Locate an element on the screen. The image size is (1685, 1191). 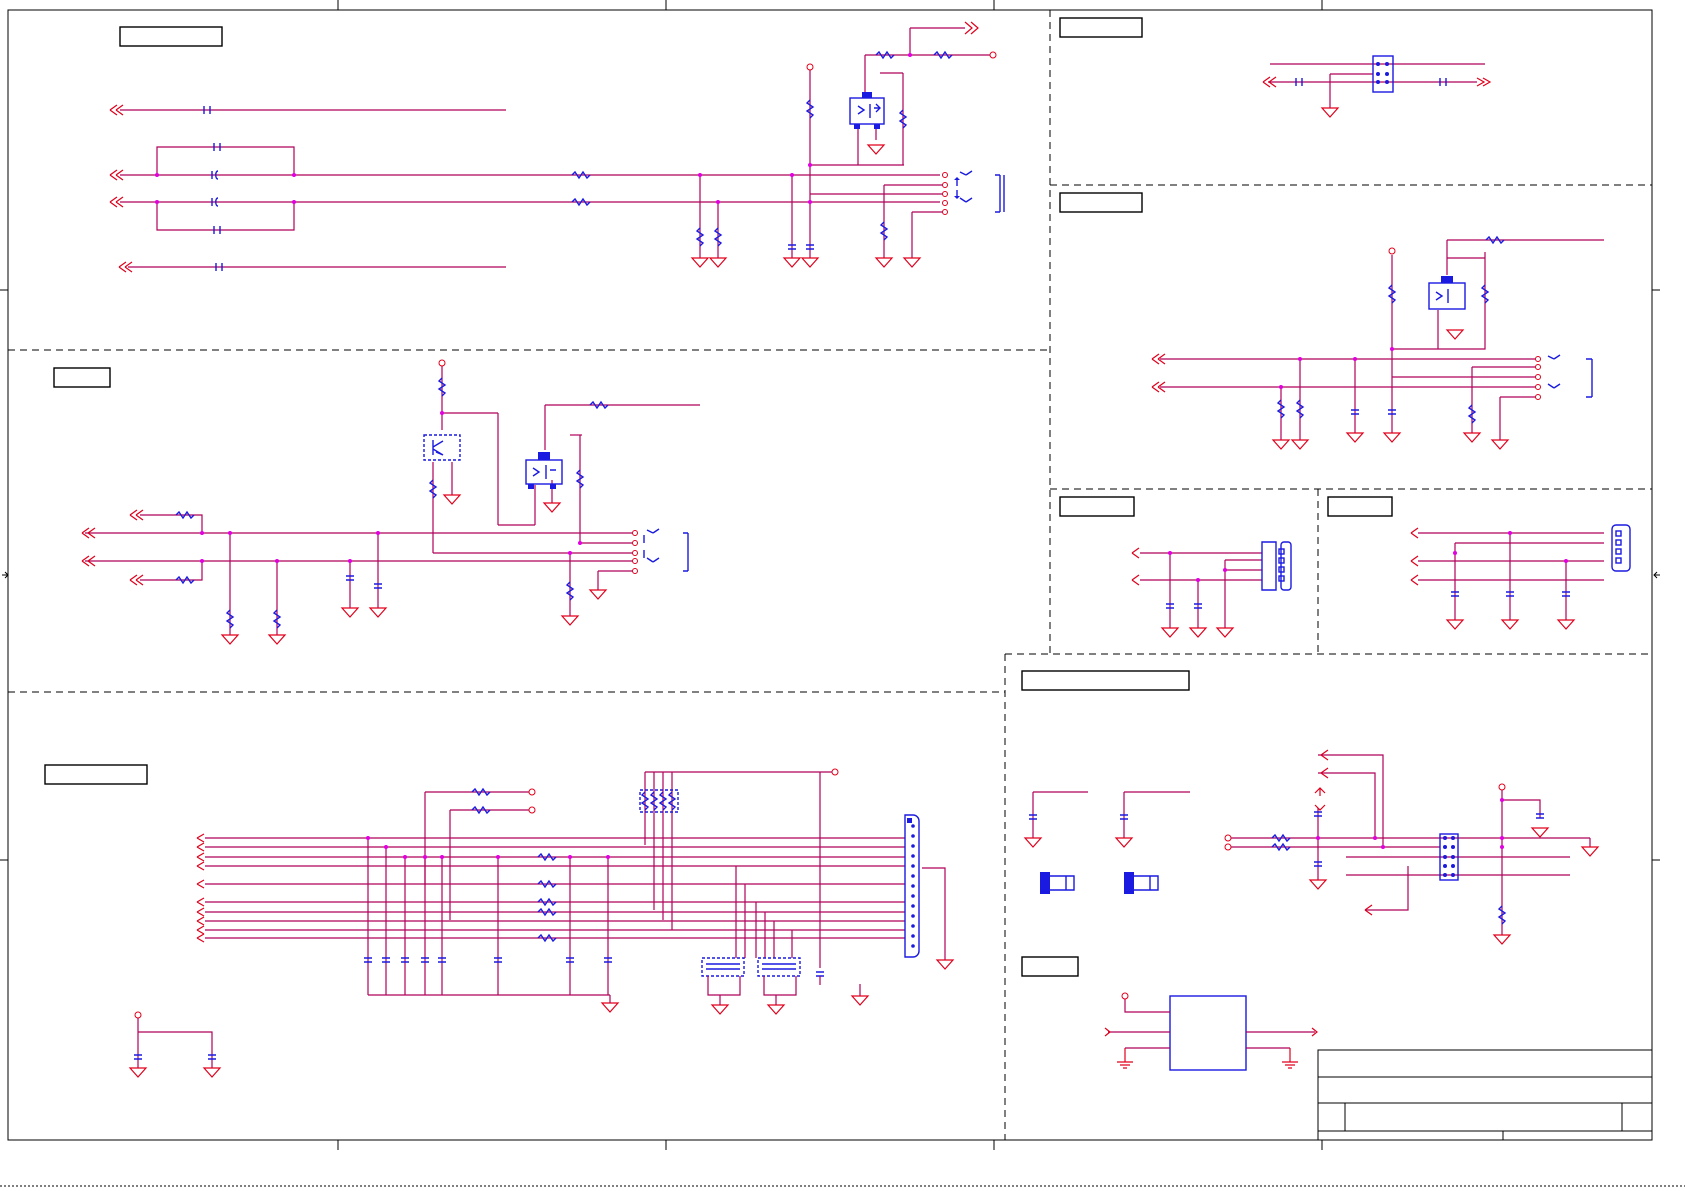
section-bottom-left is located at coordinates (541, 923).